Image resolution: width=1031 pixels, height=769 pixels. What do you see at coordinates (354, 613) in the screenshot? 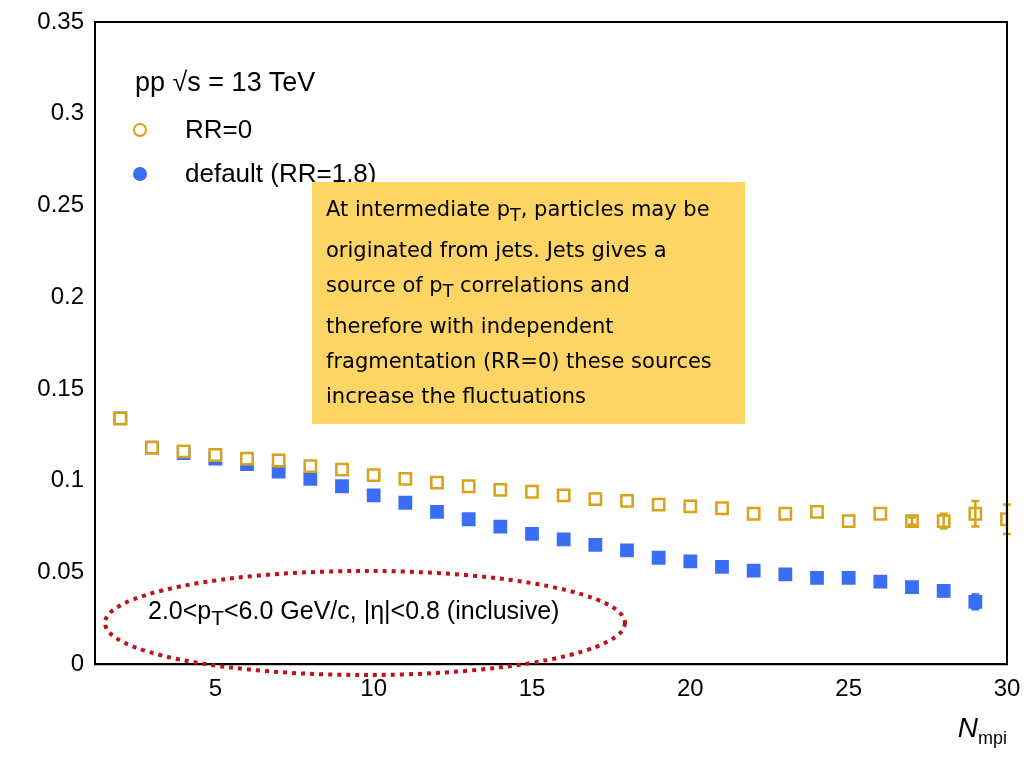
I see `annotation: 2.0<p$_{T}$<6.0 GeV/c, |η|<0.8 (inclusive)` at bounding box center [354, 613].